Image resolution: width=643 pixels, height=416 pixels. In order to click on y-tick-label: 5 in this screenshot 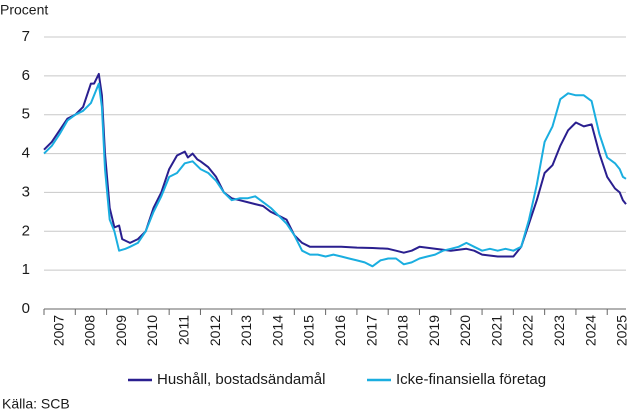, I will do `click(26, 114)`.